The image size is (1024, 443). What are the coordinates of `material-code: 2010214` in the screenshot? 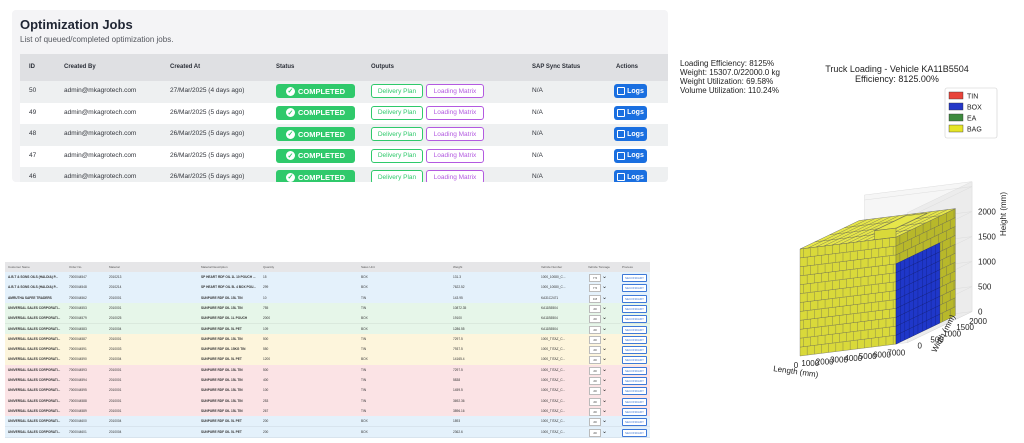 It's located at (115, 287).